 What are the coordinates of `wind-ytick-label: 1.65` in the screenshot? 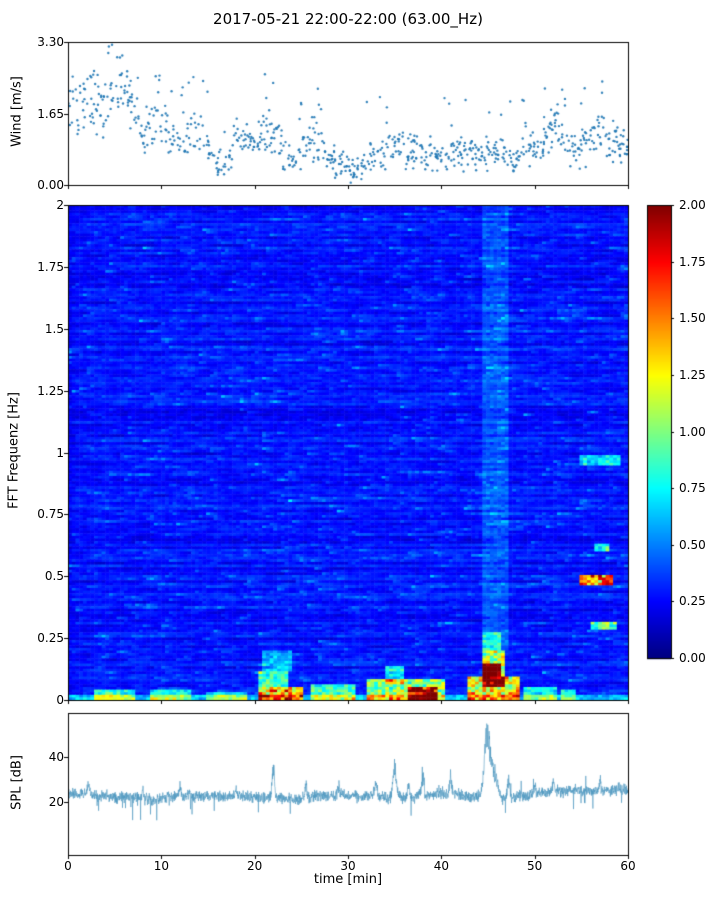 It's located at (50, 113).